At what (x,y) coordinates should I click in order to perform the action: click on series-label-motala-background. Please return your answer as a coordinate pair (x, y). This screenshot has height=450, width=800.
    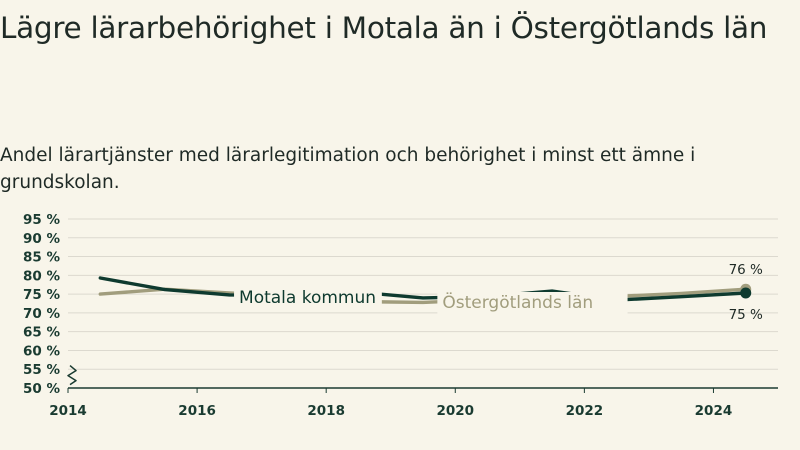
    Looking at the image, I should click on (308, 298).